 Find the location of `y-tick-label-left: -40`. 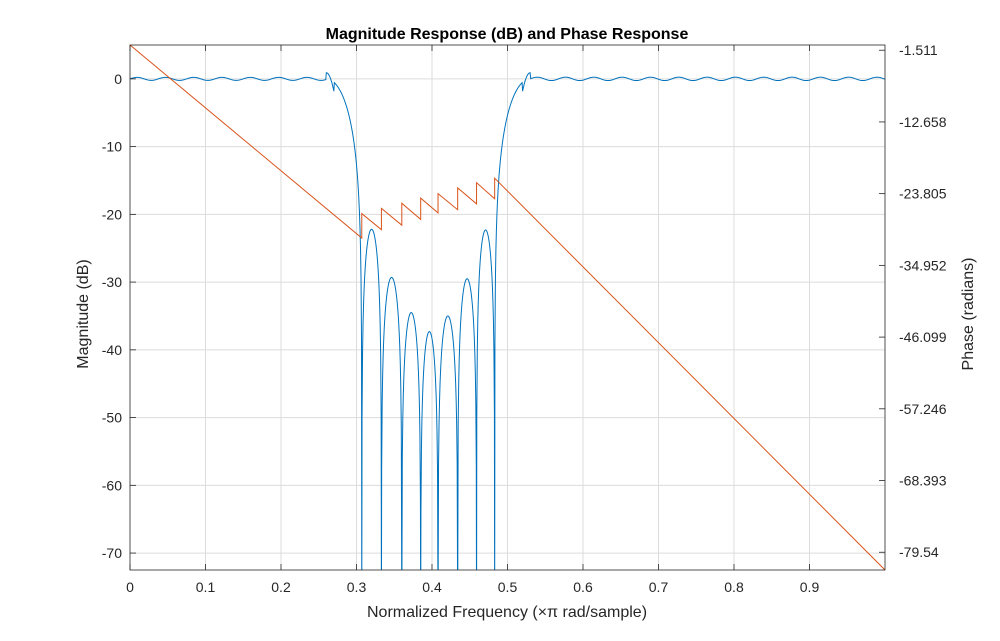

y-tick-label-left: -40 is located at coordinates (112, 350).